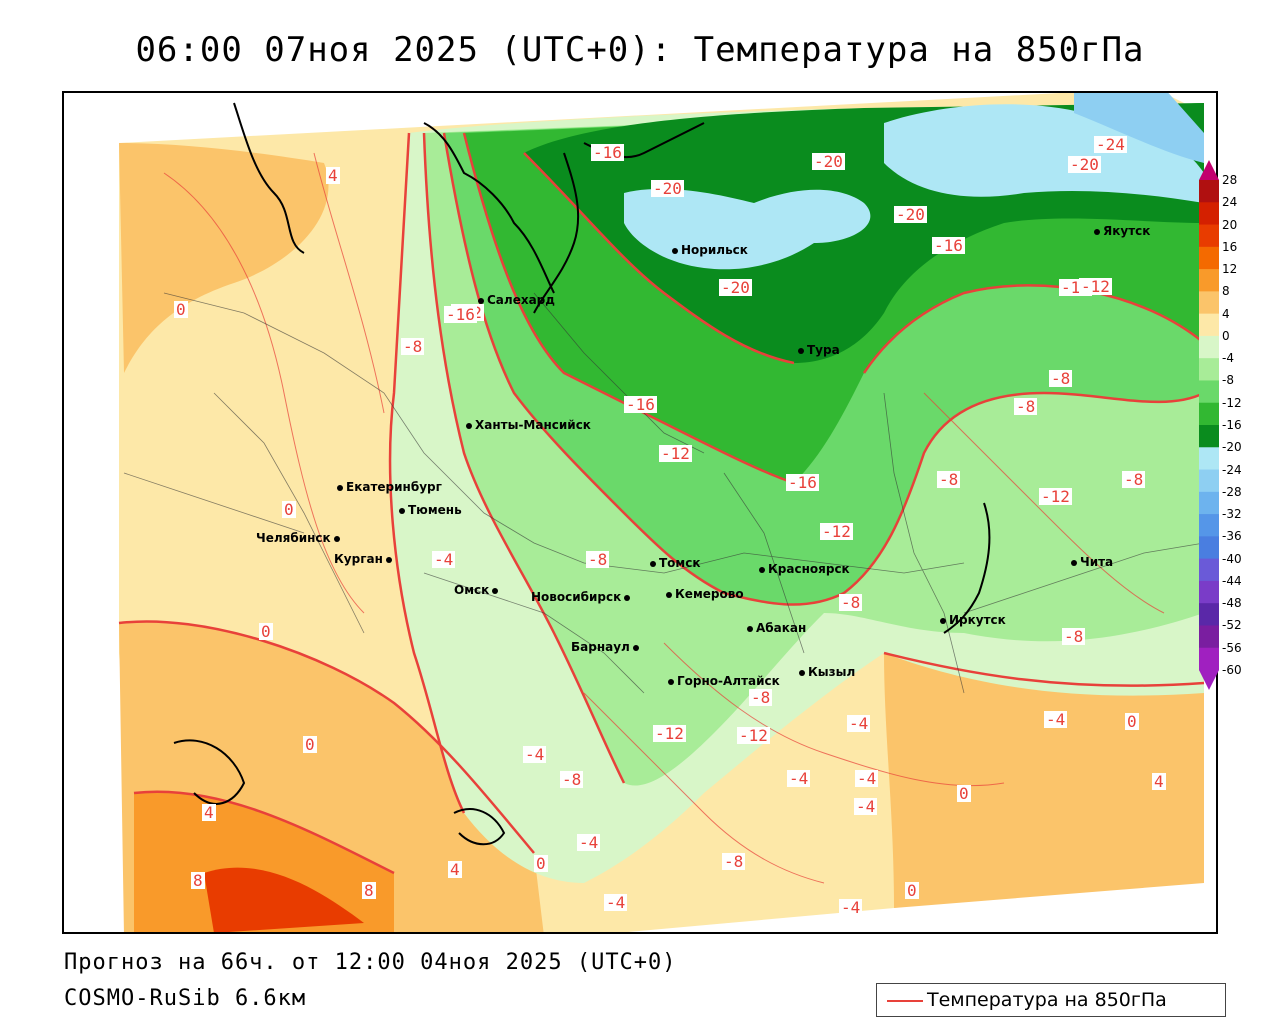 This screenshot has height=1024, width=1280. What do you see at coordinates (389, 487) in the screenshot?
I see `city-marker: Екатеринбург` at bounding box center [389, 487].